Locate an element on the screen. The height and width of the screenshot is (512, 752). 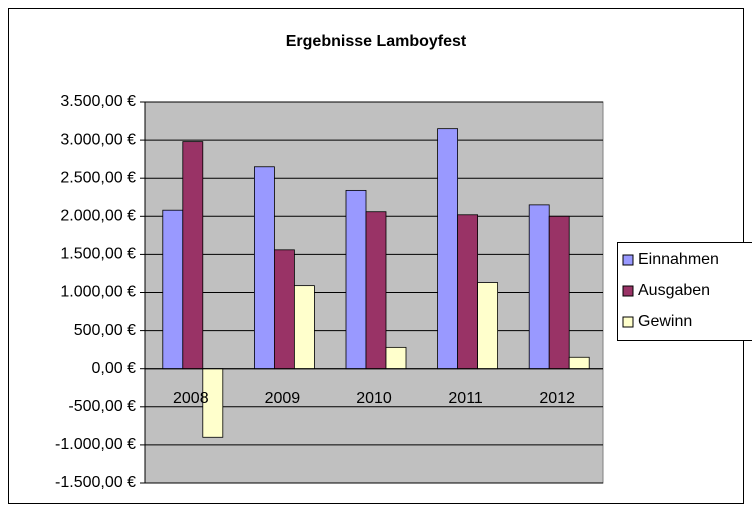
x-tick-label: 2011 is located at coordinates (465, 398).